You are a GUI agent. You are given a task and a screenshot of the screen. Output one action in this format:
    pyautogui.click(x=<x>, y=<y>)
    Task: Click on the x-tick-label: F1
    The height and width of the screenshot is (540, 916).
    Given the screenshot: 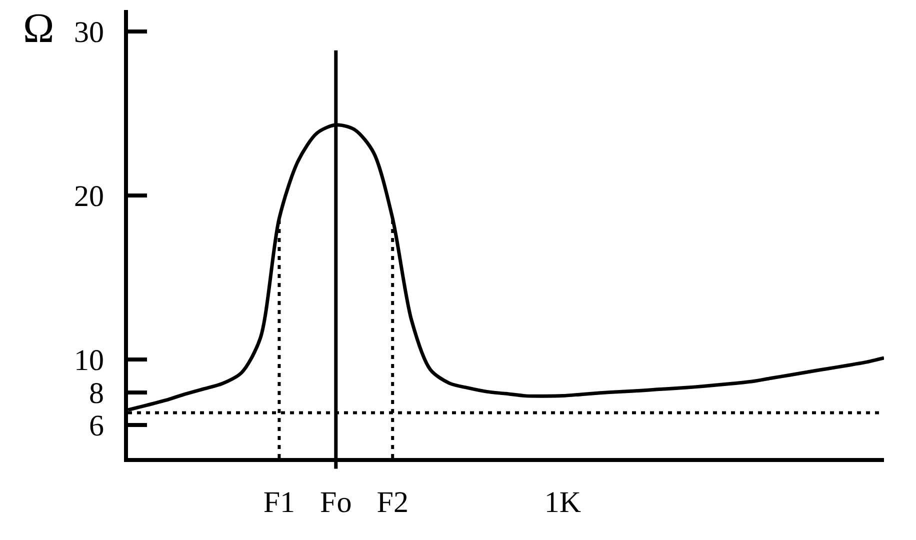 What is the action you would take?
    pyautogui.click(x=279, y=502)
    